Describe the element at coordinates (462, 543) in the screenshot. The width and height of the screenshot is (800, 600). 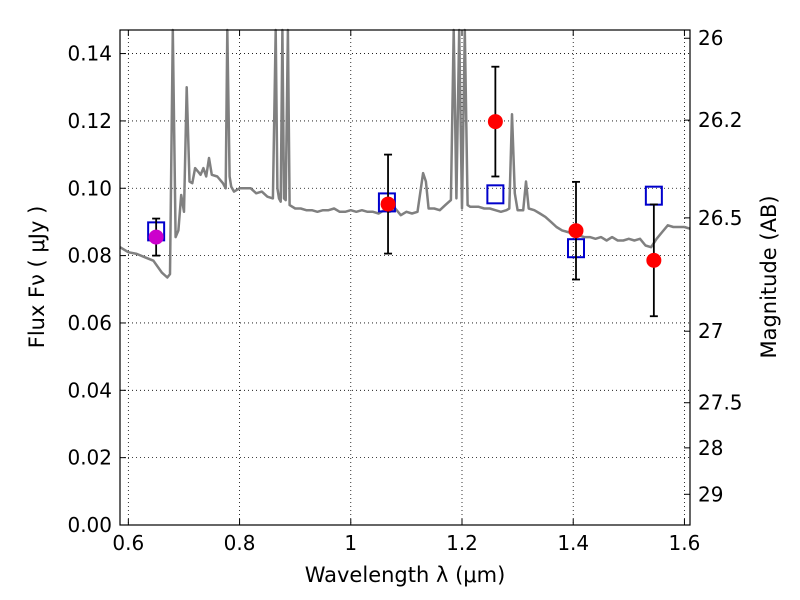
I see `x-tick-label: 1.2` at that location.